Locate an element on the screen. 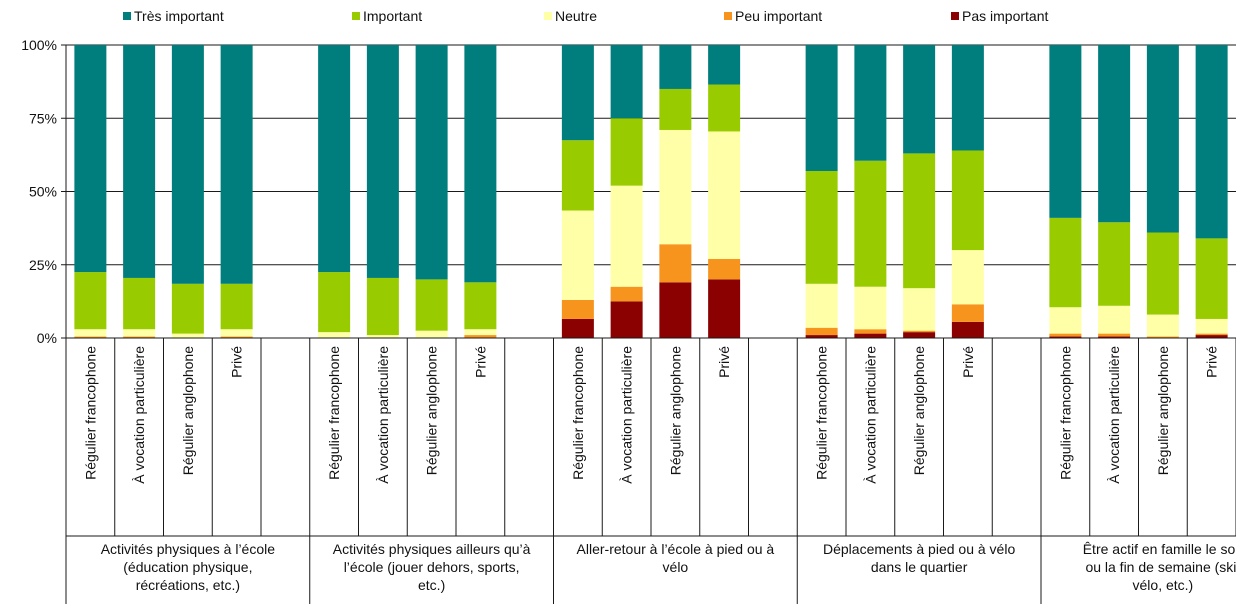 The image size is (1236, 611). legend-label: Très important is located at coordinates (179, 16).